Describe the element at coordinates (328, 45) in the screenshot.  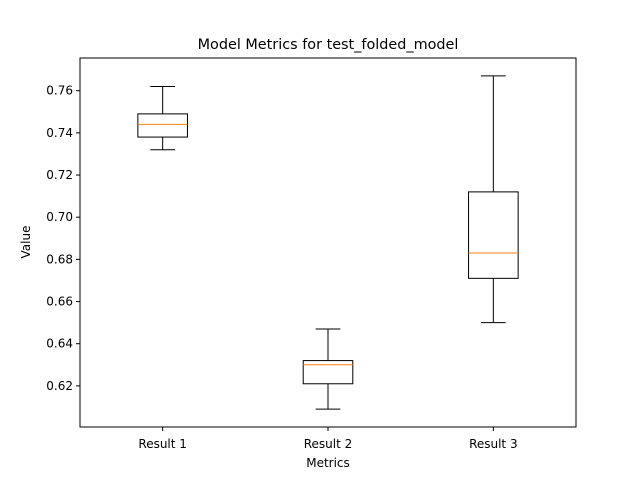
I see `chart-title: Model Metrics for test_folded_model` at that location.